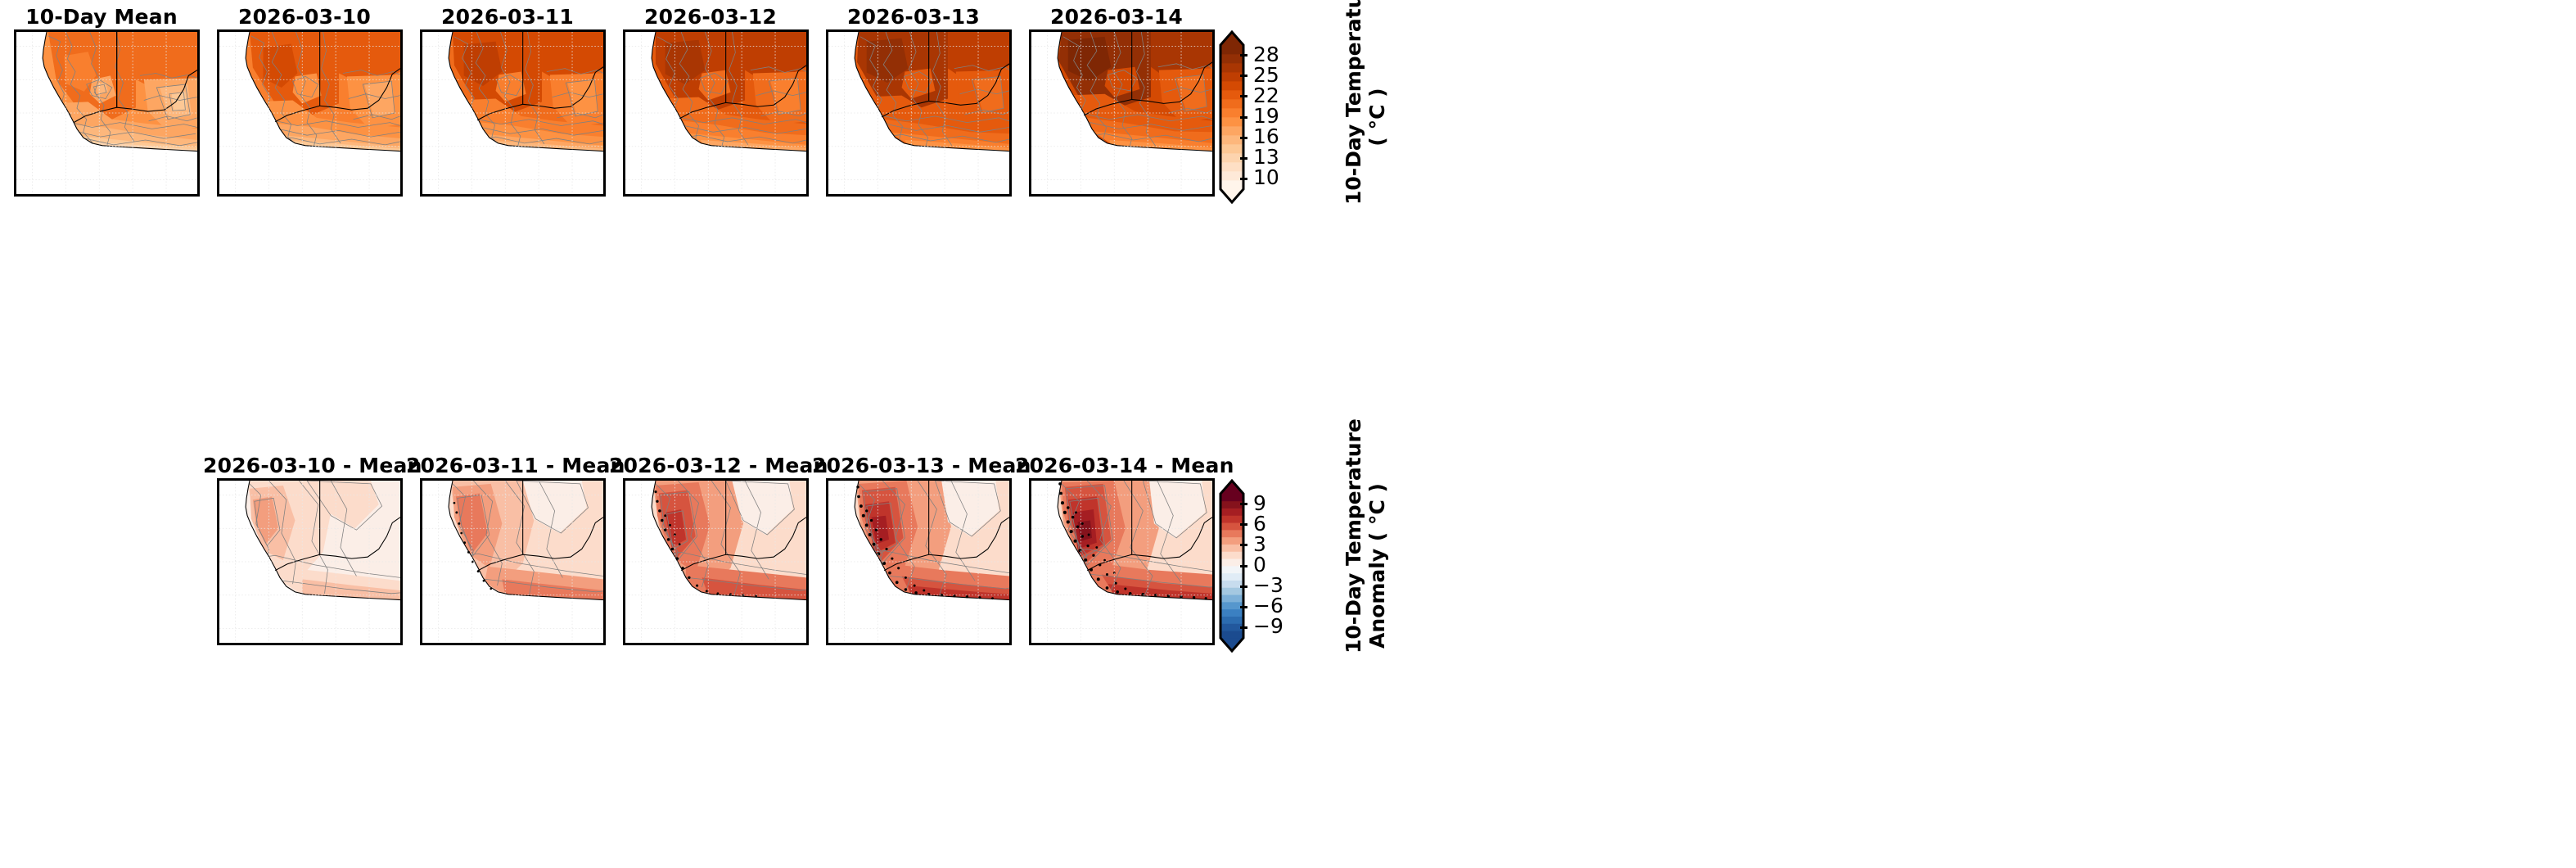 This screenshot has width=2576, height=868. I want to click on panel-bottom-4: 2026-03-13 - Mean, so click(921, 551).